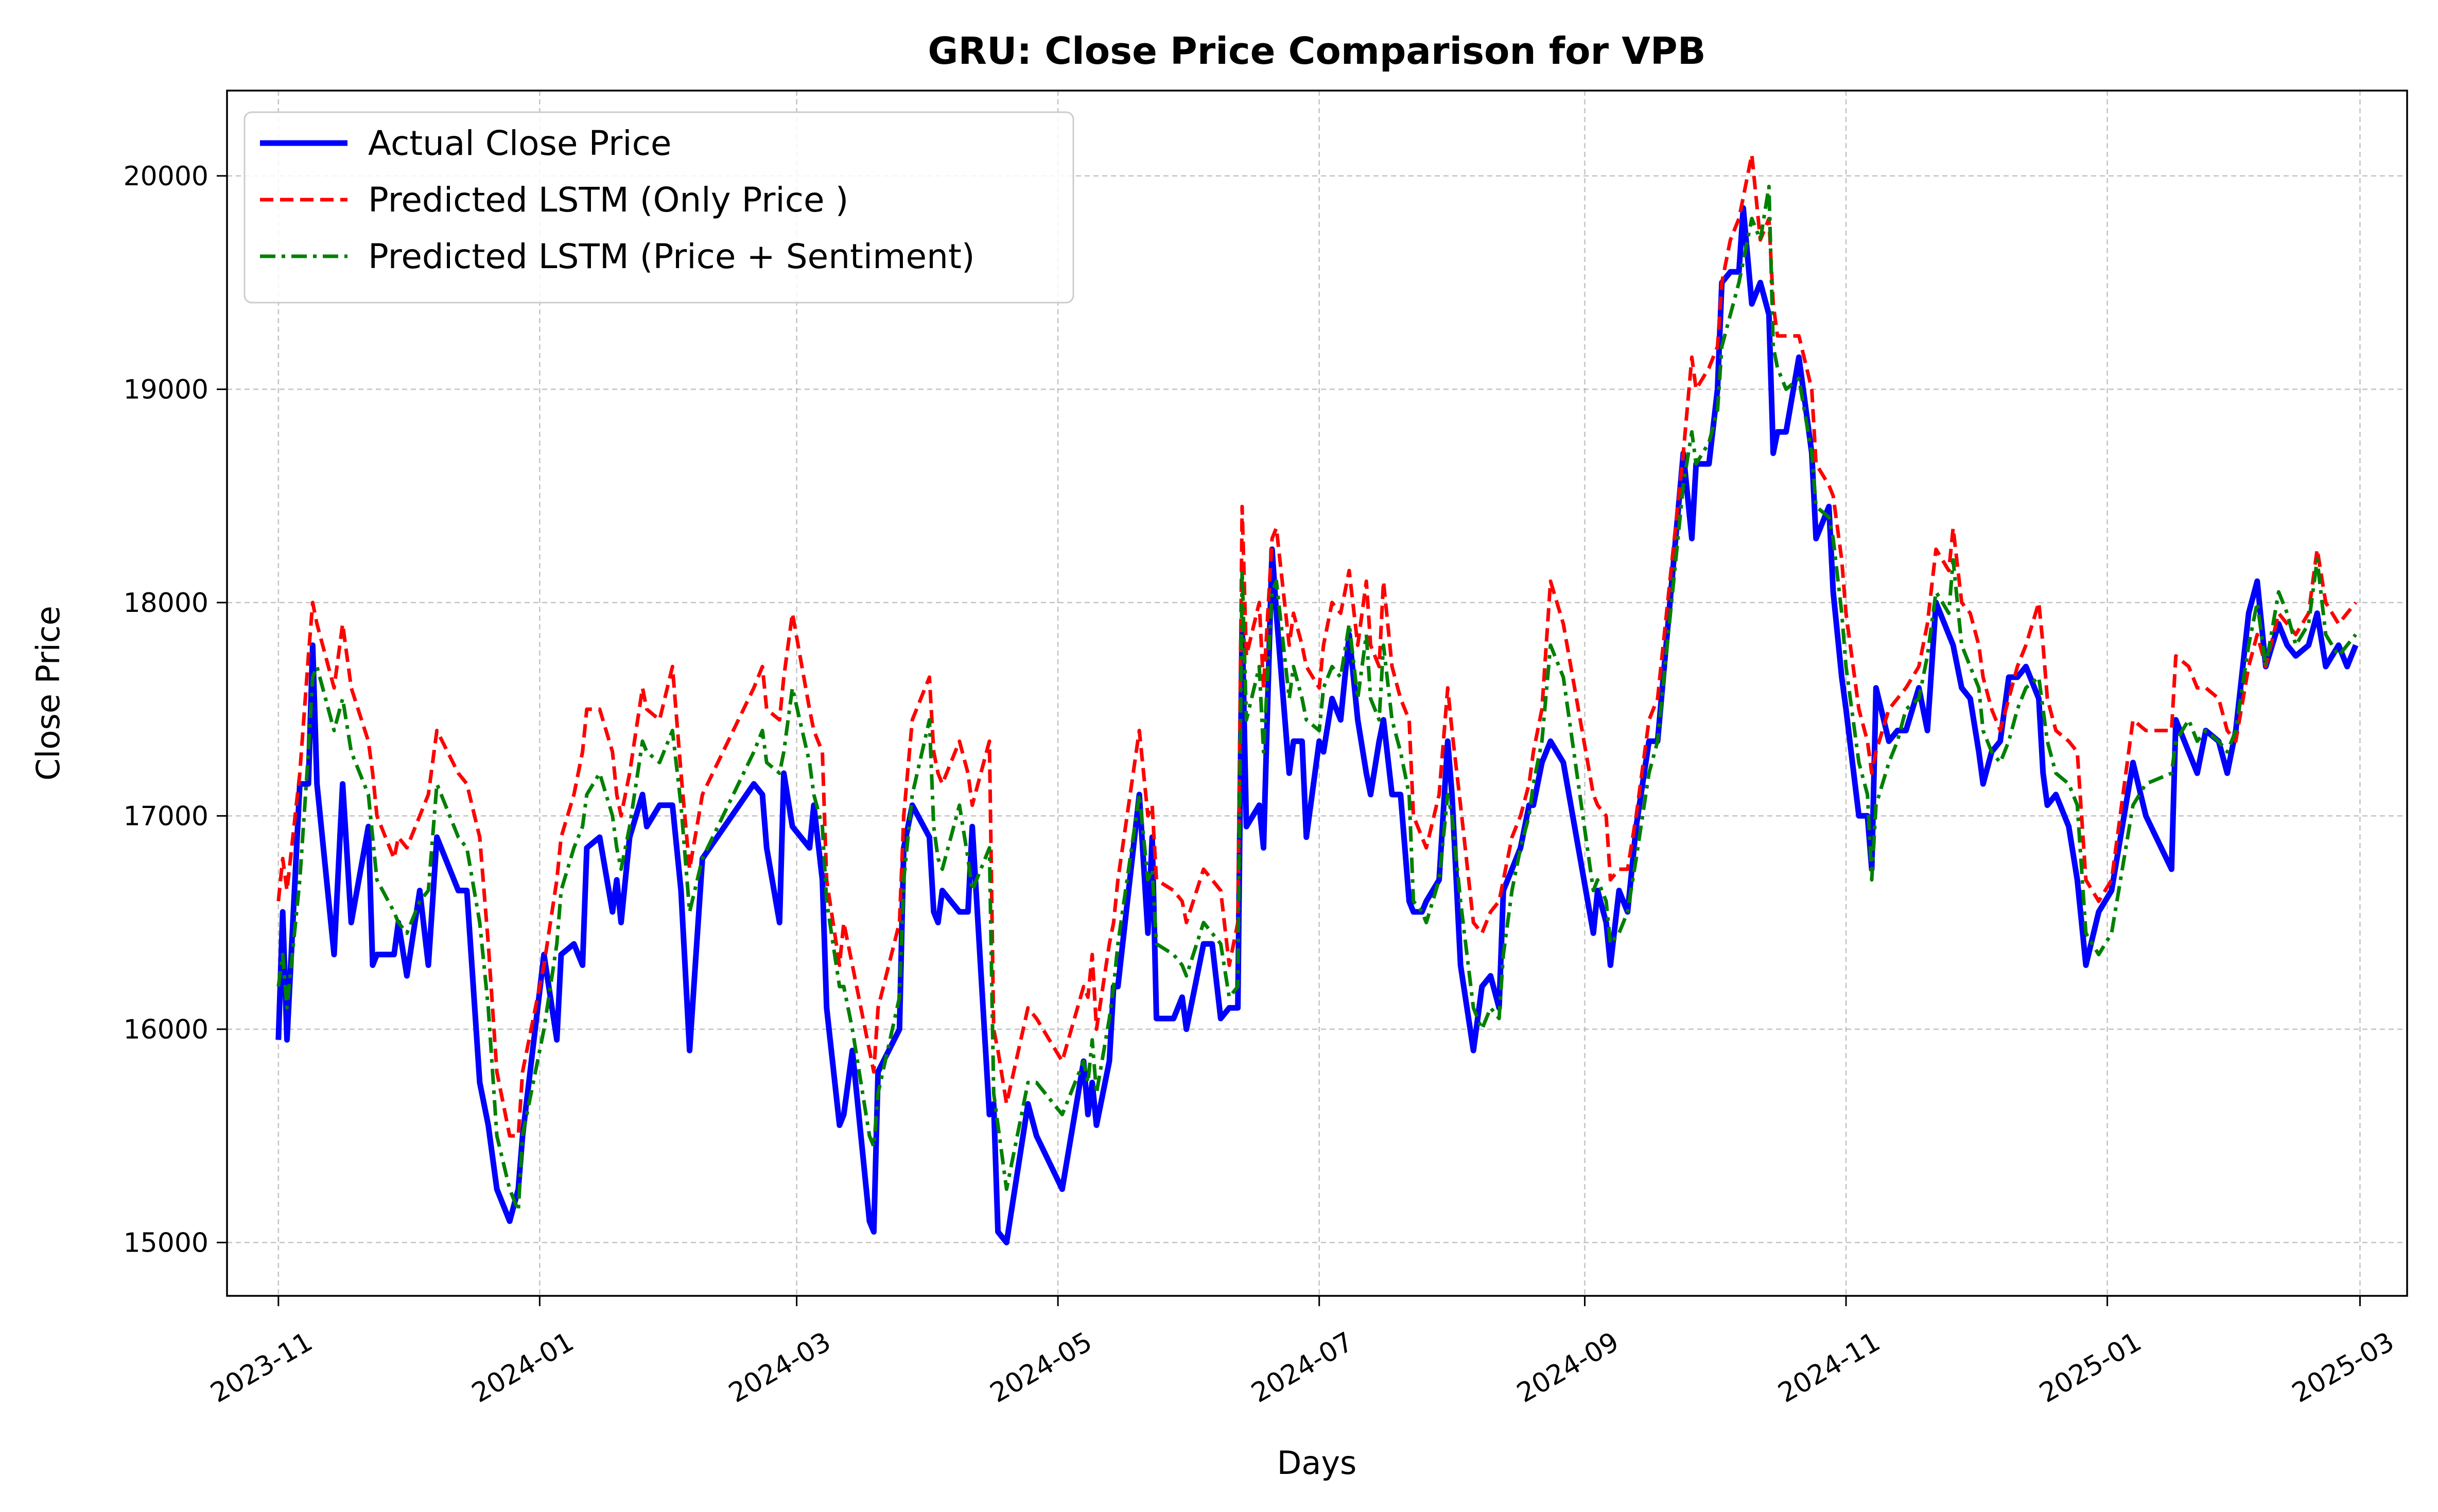  I want to click on legend-label-3: Predicted LSTM (Price + Sentiment), so click(671, 256).